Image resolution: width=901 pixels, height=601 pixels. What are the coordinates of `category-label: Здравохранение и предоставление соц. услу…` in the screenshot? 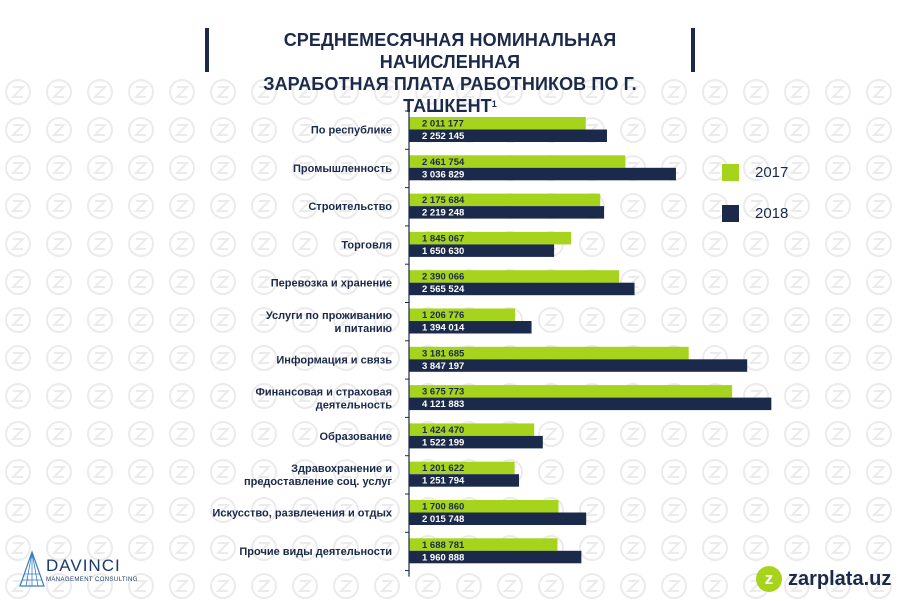 It's located at (318, 475).